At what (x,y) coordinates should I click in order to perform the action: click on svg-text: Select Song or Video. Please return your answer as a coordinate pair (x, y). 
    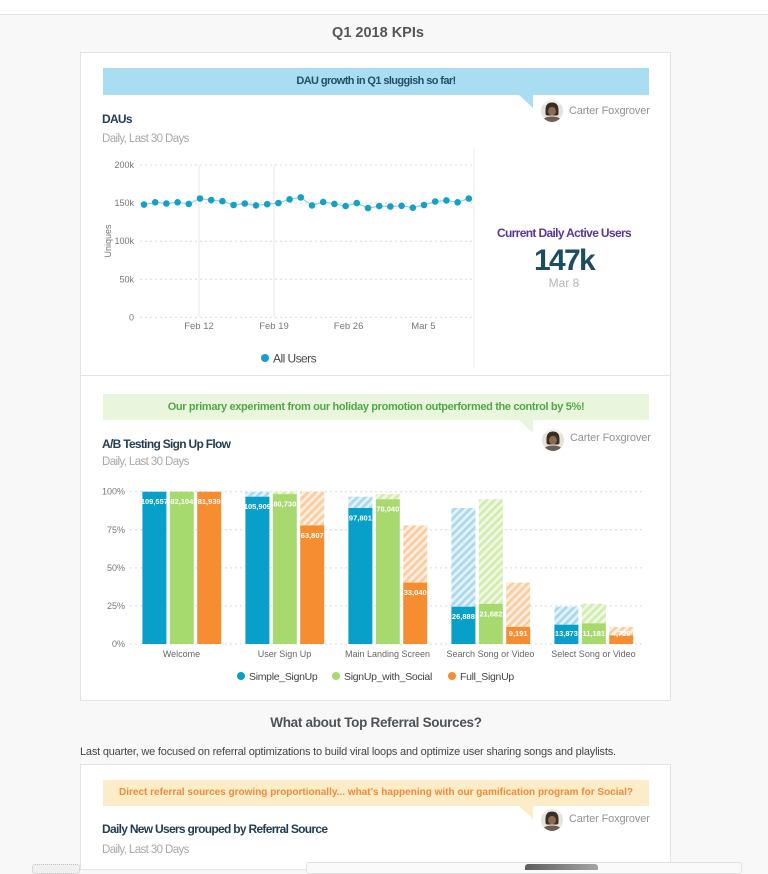
    Looking at the image, I should click on (593, 654).